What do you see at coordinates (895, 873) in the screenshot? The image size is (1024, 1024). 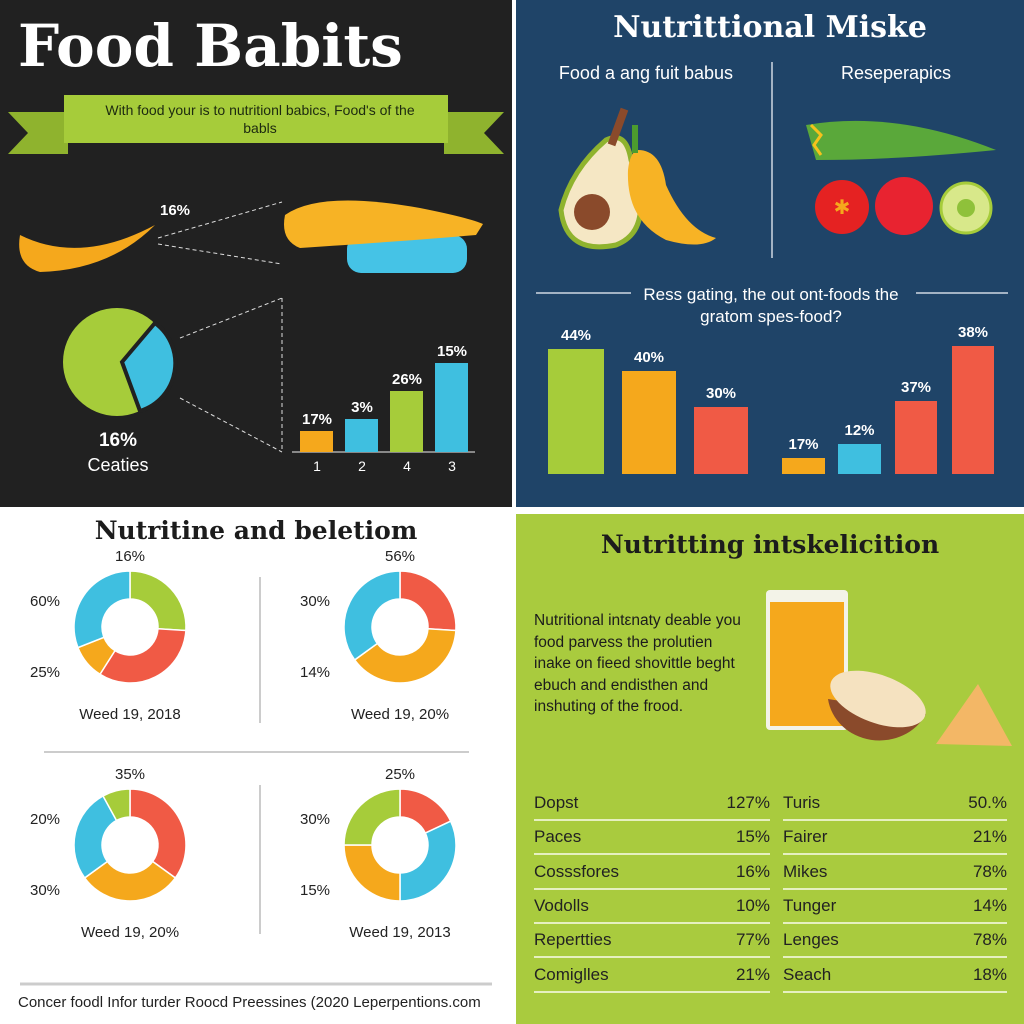 I see `table-row: Mikes 78%` at bounding box center [895, 873].